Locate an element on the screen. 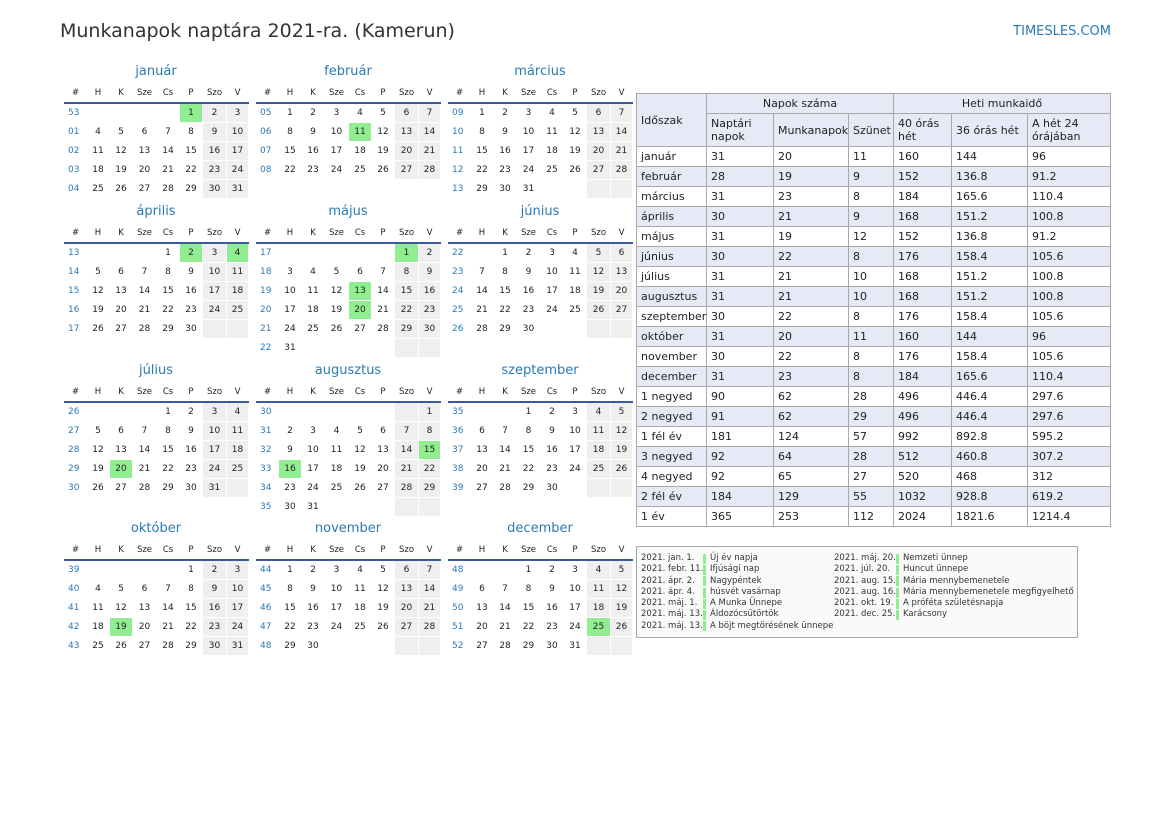  day-cell: 16 is located at coordinates (191, 291).